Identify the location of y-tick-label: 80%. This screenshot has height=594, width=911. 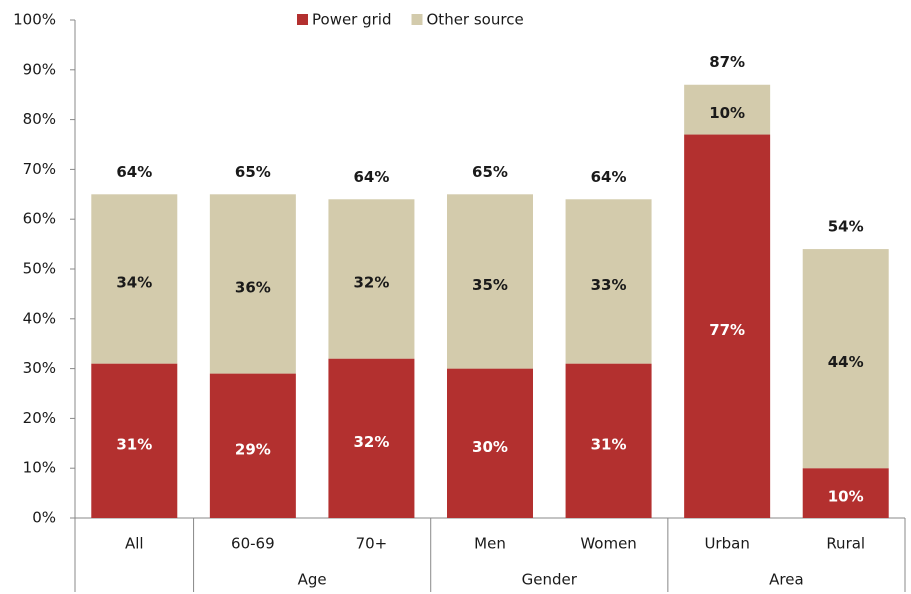
(39, 119).